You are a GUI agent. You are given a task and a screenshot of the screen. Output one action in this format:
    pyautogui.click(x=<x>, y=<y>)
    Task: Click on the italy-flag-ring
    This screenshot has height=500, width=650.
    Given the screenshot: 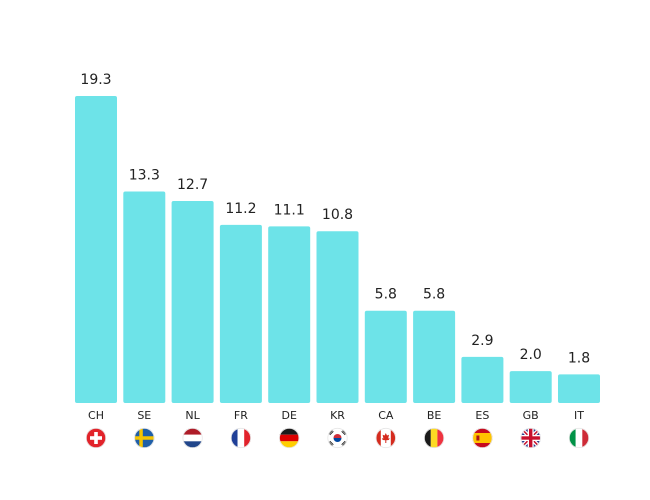 What is the action you would take?
    pyautogui.click(x=579, y=438)
    